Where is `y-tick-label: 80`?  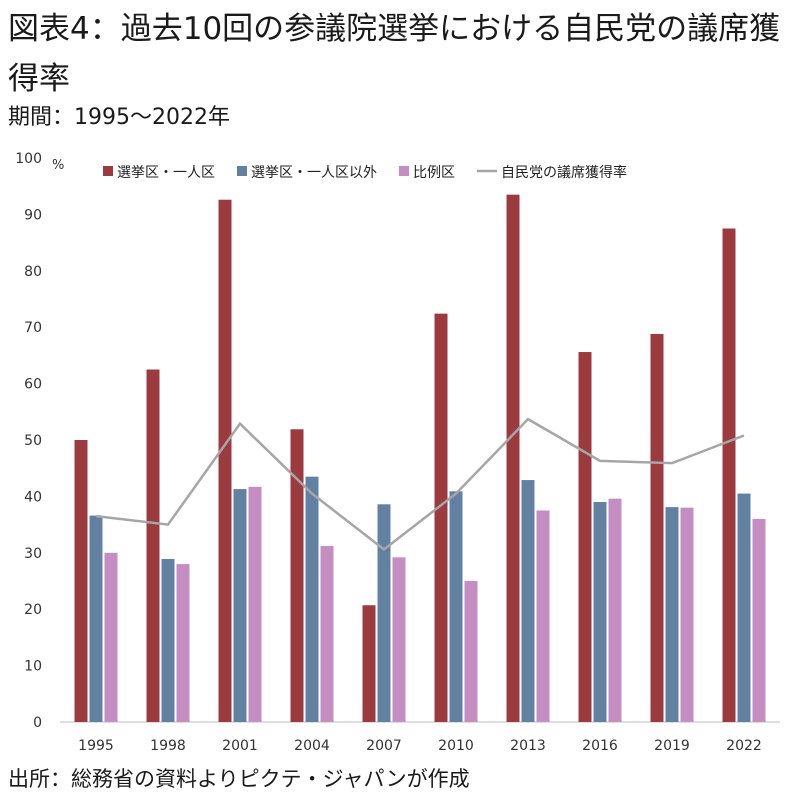
y-tick-label: 80 is located at coordinates (33, 272).